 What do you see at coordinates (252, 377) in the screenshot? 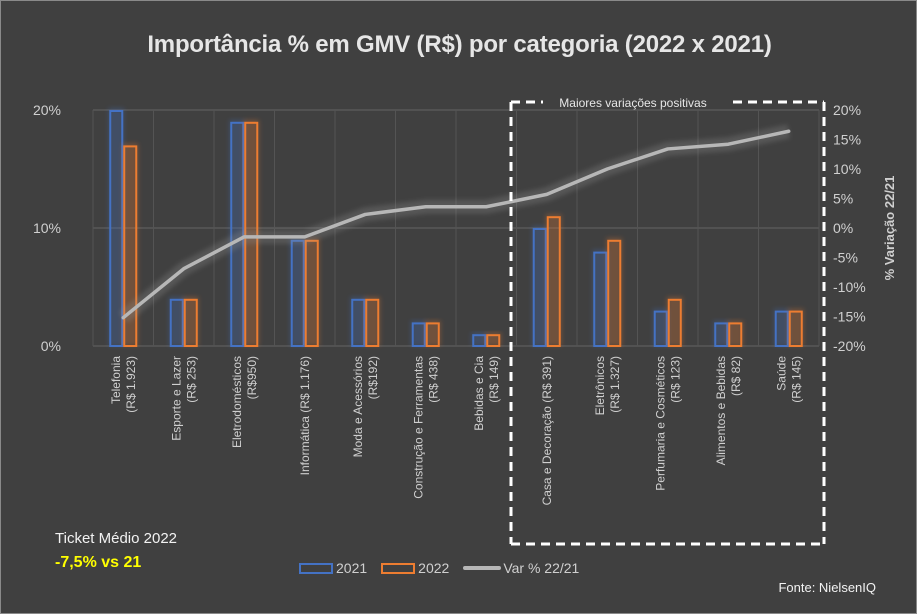
I see `category-label-line: (R$950)` at bounding box center [252, 377].